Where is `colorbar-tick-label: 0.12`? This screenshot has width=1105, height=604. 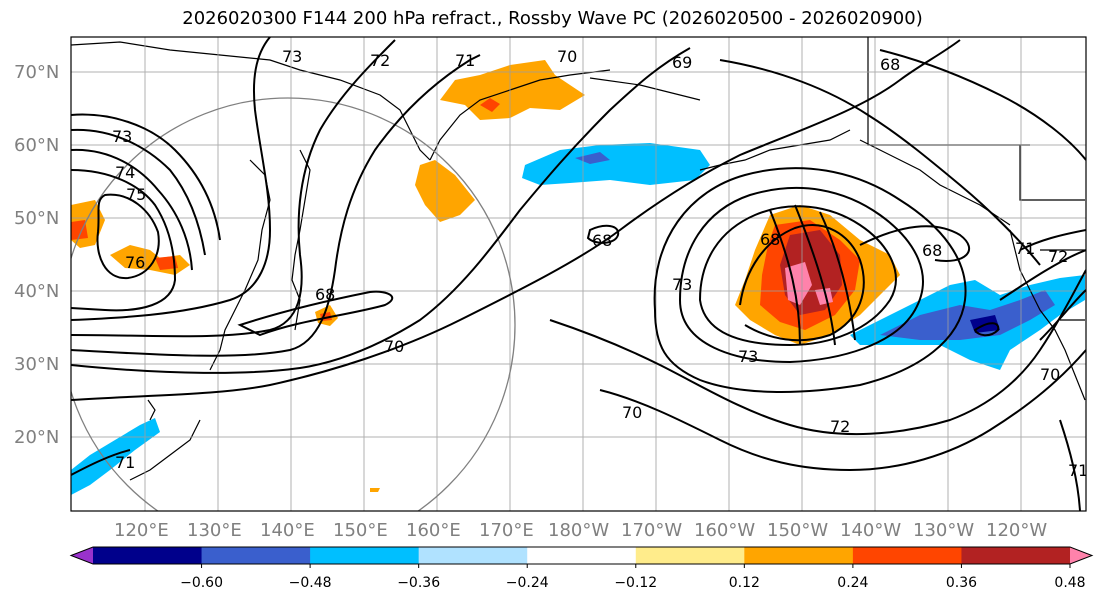 colorbar-tick-label: 0.12 is located at coordinates (744, 583).